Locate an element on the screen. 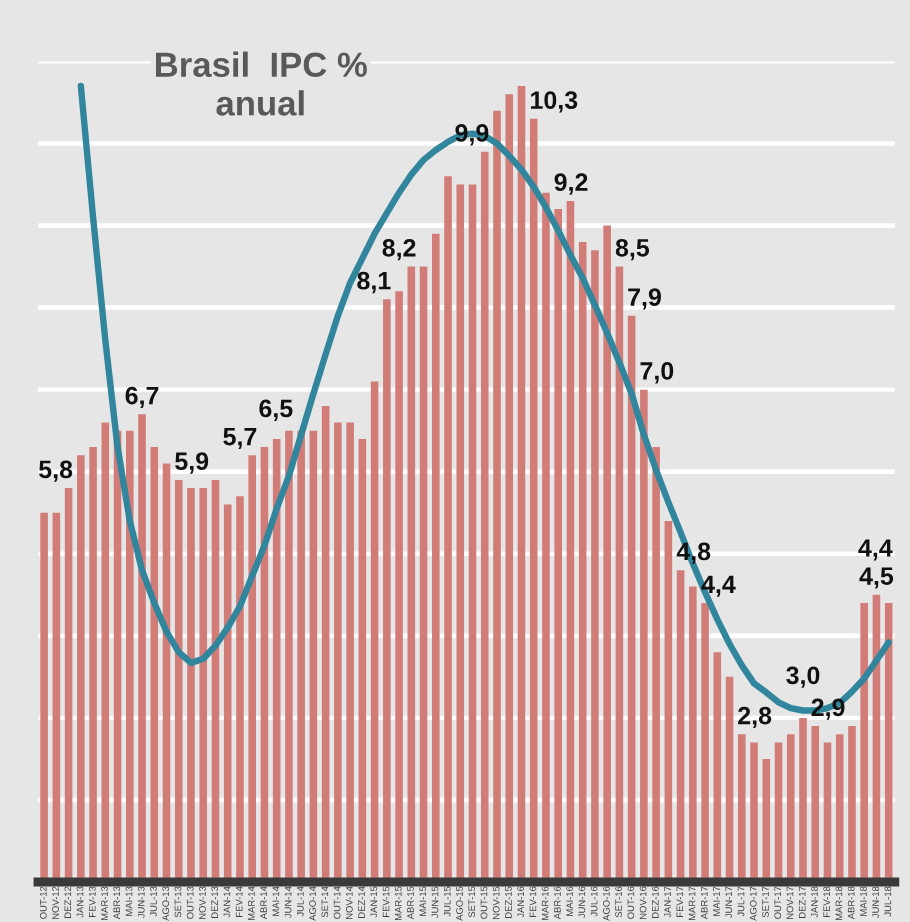 The height and width of the screenshot is (922, 910). data-label: 8,1 is located at coordinates (374, 282).